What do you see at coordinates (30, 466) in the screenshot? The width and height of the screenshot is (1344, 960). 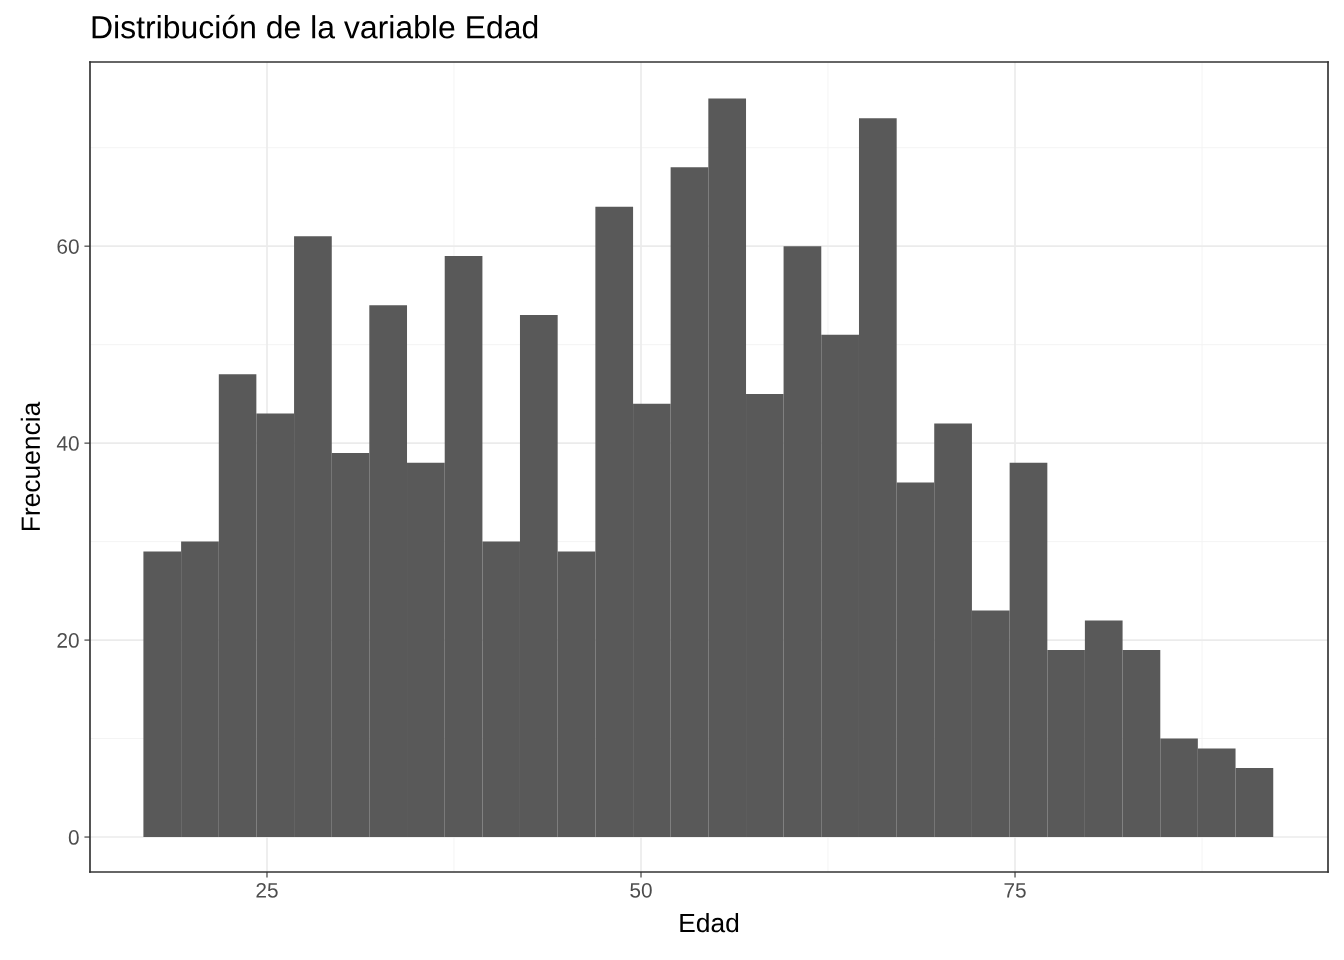 I see `y-axis-title: Frecuencia` at bounding box center [30, 466].